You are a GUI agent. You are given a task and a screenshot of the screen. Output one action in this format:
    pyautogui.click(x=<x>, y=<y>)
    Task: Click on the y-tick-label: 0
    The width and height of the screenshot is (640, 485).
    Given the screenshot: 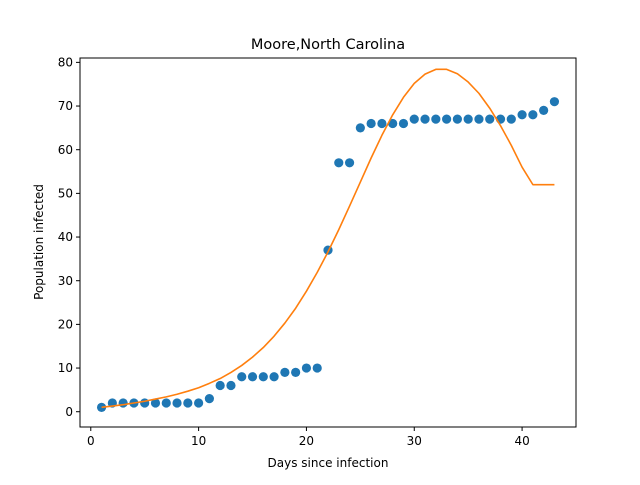 What is the action you would take?
    pyautogui.click(x=69, y=412)
    